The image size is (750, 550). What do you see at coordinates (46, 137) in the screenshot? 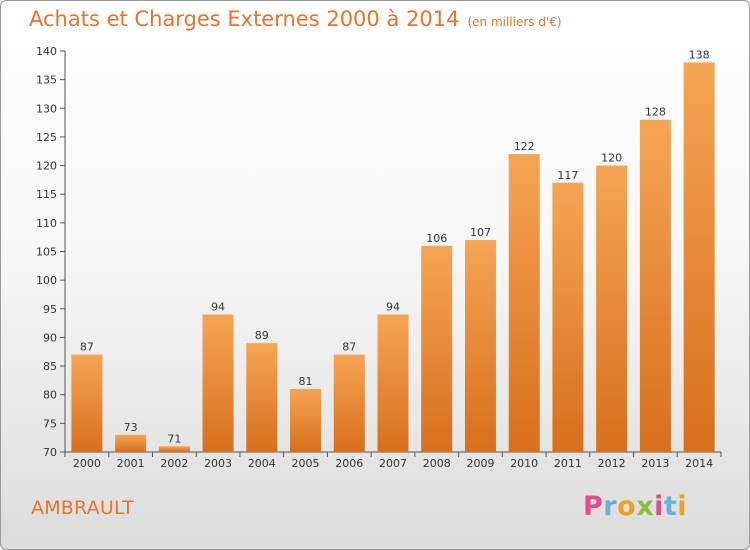
I see `y-tick-label: 125` at bounding box center [46, 137].